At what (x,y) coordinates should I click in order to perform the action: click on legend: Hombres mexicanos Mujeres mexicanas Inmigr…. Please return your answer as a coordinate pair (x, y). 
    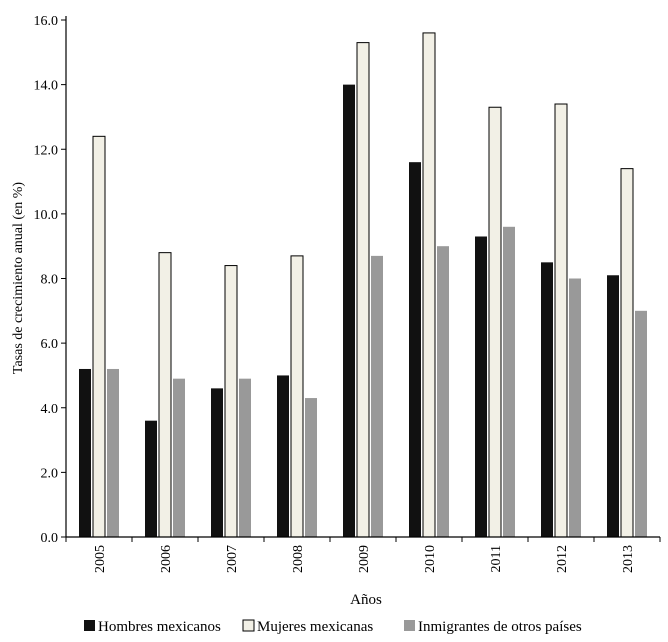
    Looking at the image, I should click on (333, 627).